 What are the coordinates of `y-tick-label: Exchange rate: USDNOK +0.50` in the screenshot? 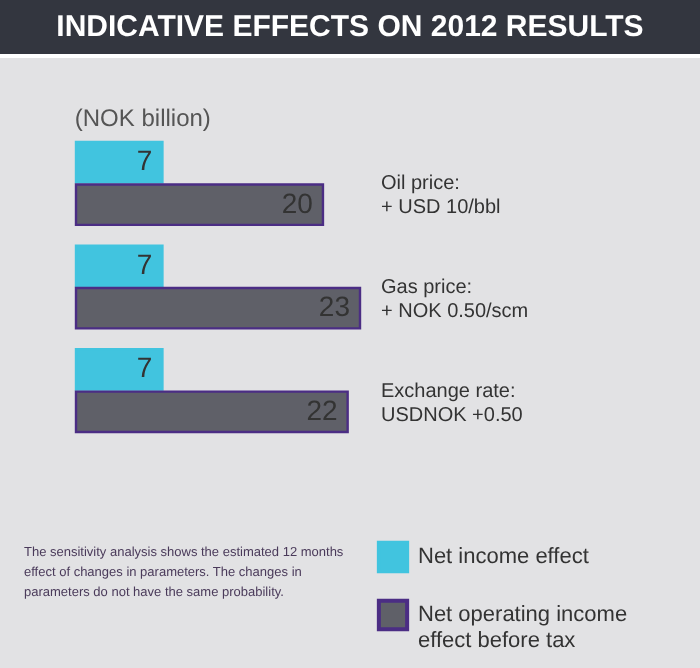 It's located at (452, 403).